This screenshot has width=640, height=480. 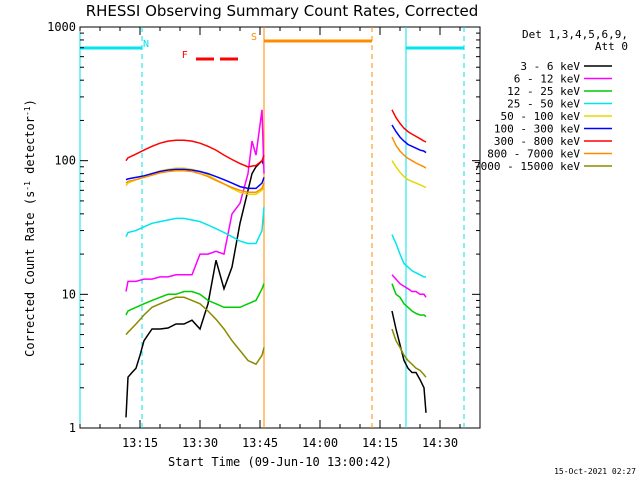 I want to click on observing-flags: N S F, so click(x=272, y=46).